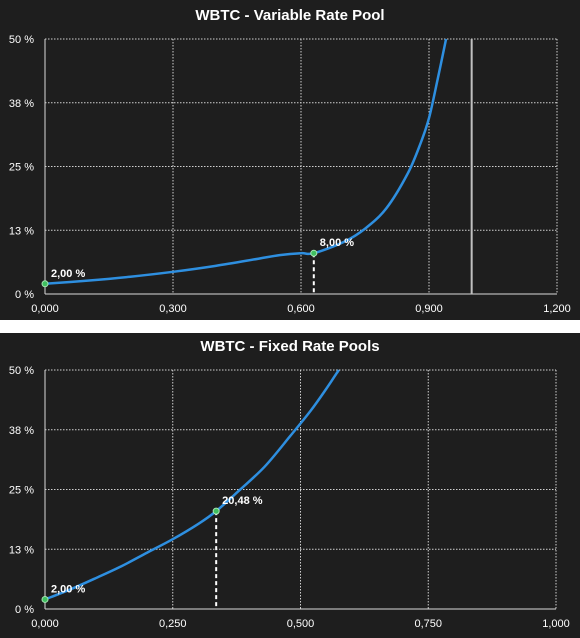 The height and width of the screenshot is (638, 580). What do you see at coordinates (289, 15) in the screenshot?
I see `chart-title: WBTC - Variable Rate Pool` at bounding box center [289, 15].